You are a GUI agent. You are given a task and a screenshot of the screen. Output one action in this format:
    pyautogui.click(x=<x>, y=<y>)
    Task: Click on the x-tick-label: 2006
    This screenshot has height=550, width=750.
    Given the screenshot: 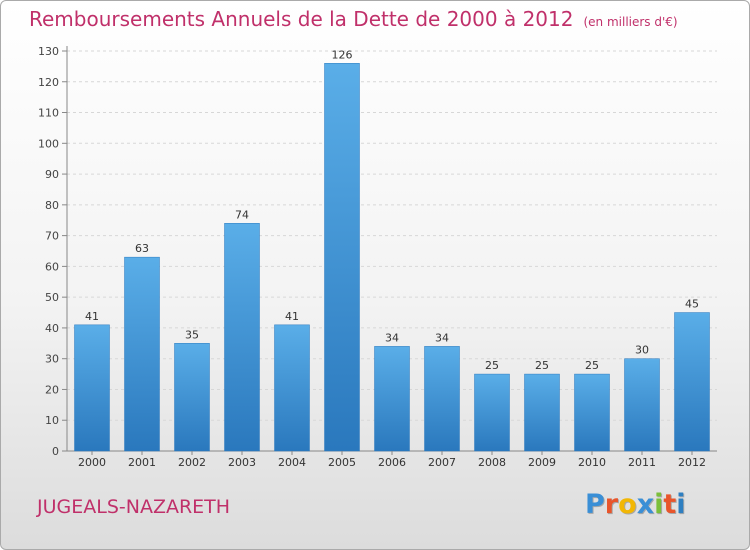 What is the action you would take?
    pyautogui.click(x=392, y=462)
    